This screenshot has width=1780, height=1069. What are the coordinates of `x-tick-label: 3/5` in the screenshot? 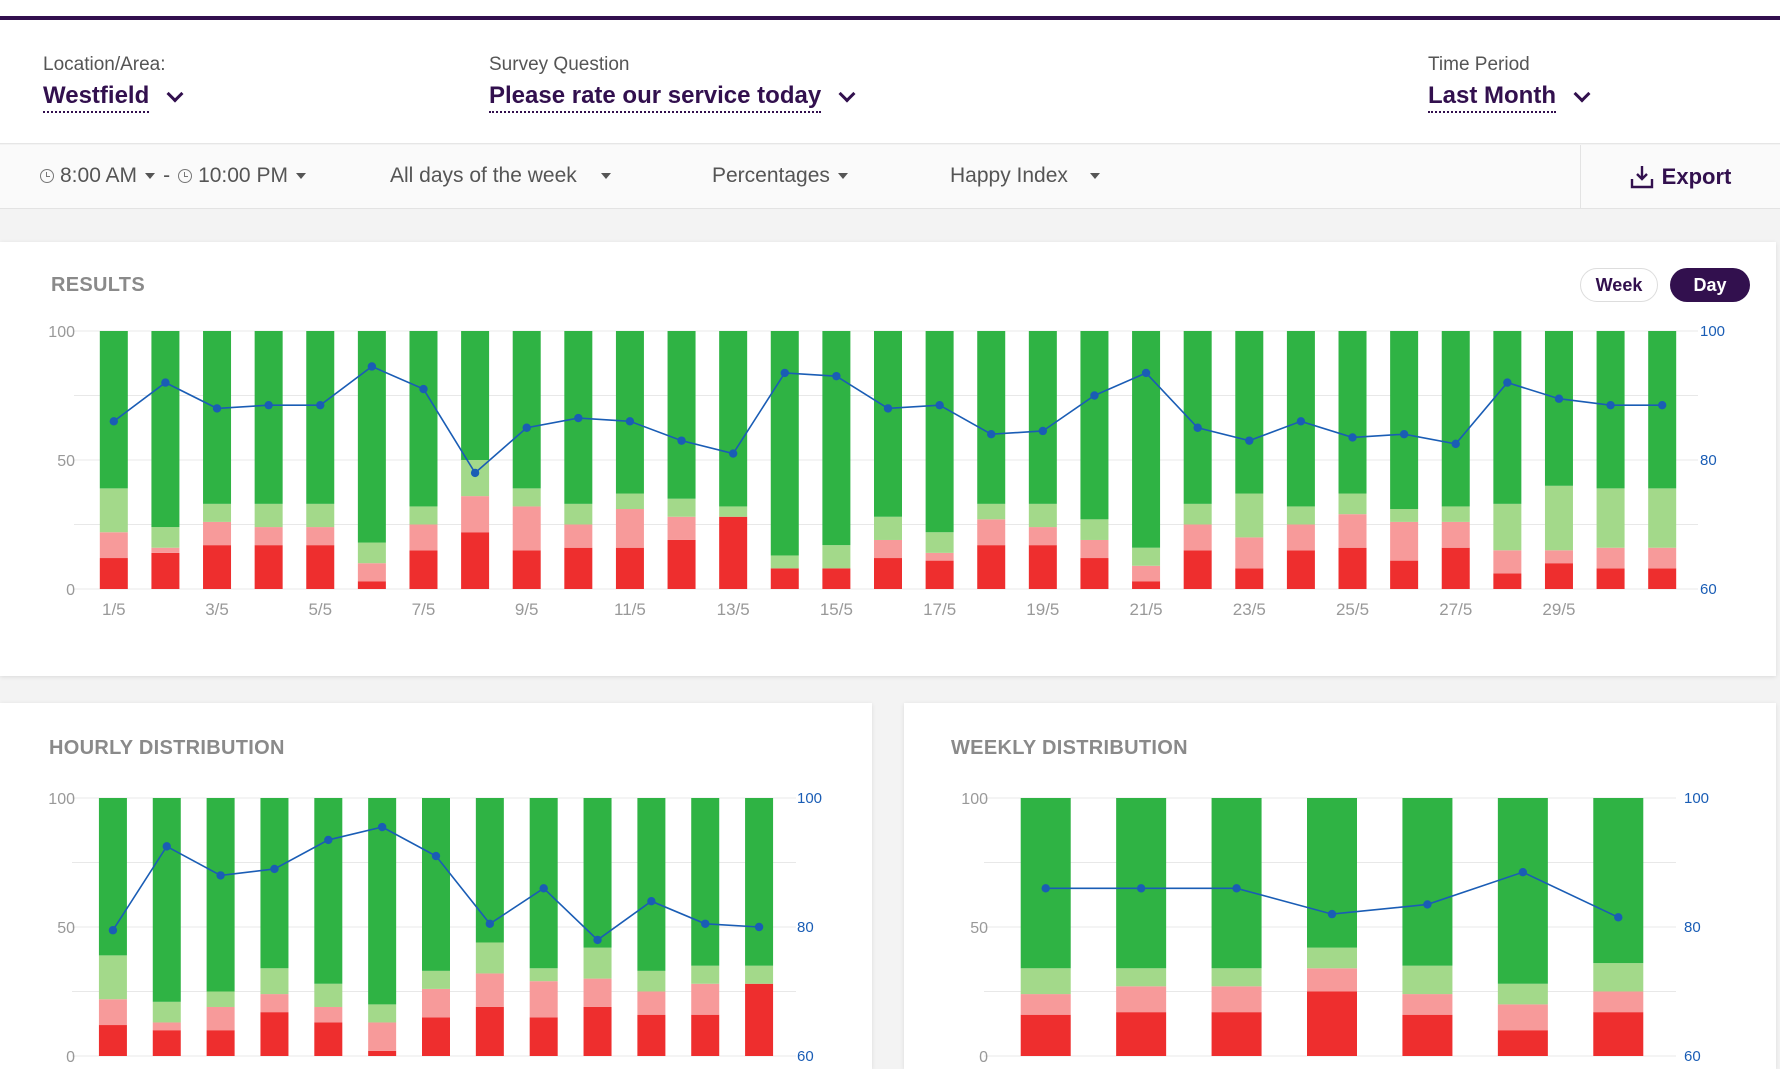 It's located at (217, 609).